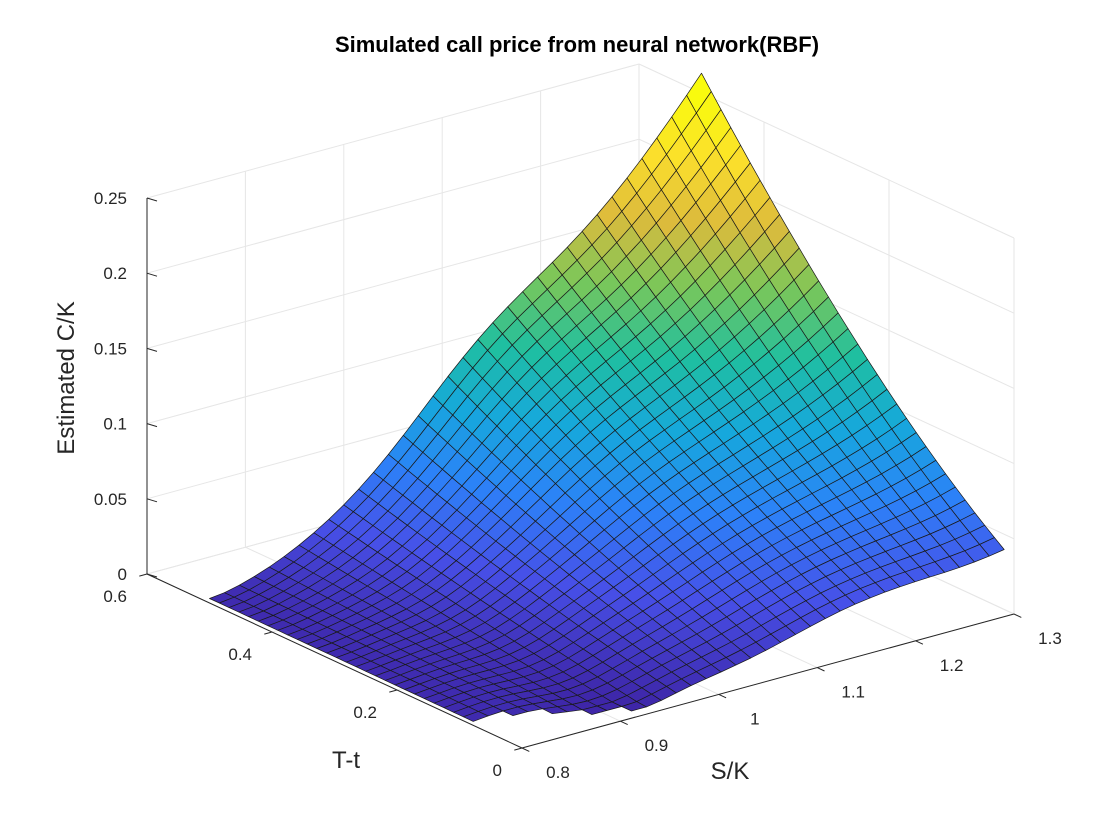 This screenshot has width=1120, height=840. I want to click on x-tick-label: 1.1, so click(853, 692).